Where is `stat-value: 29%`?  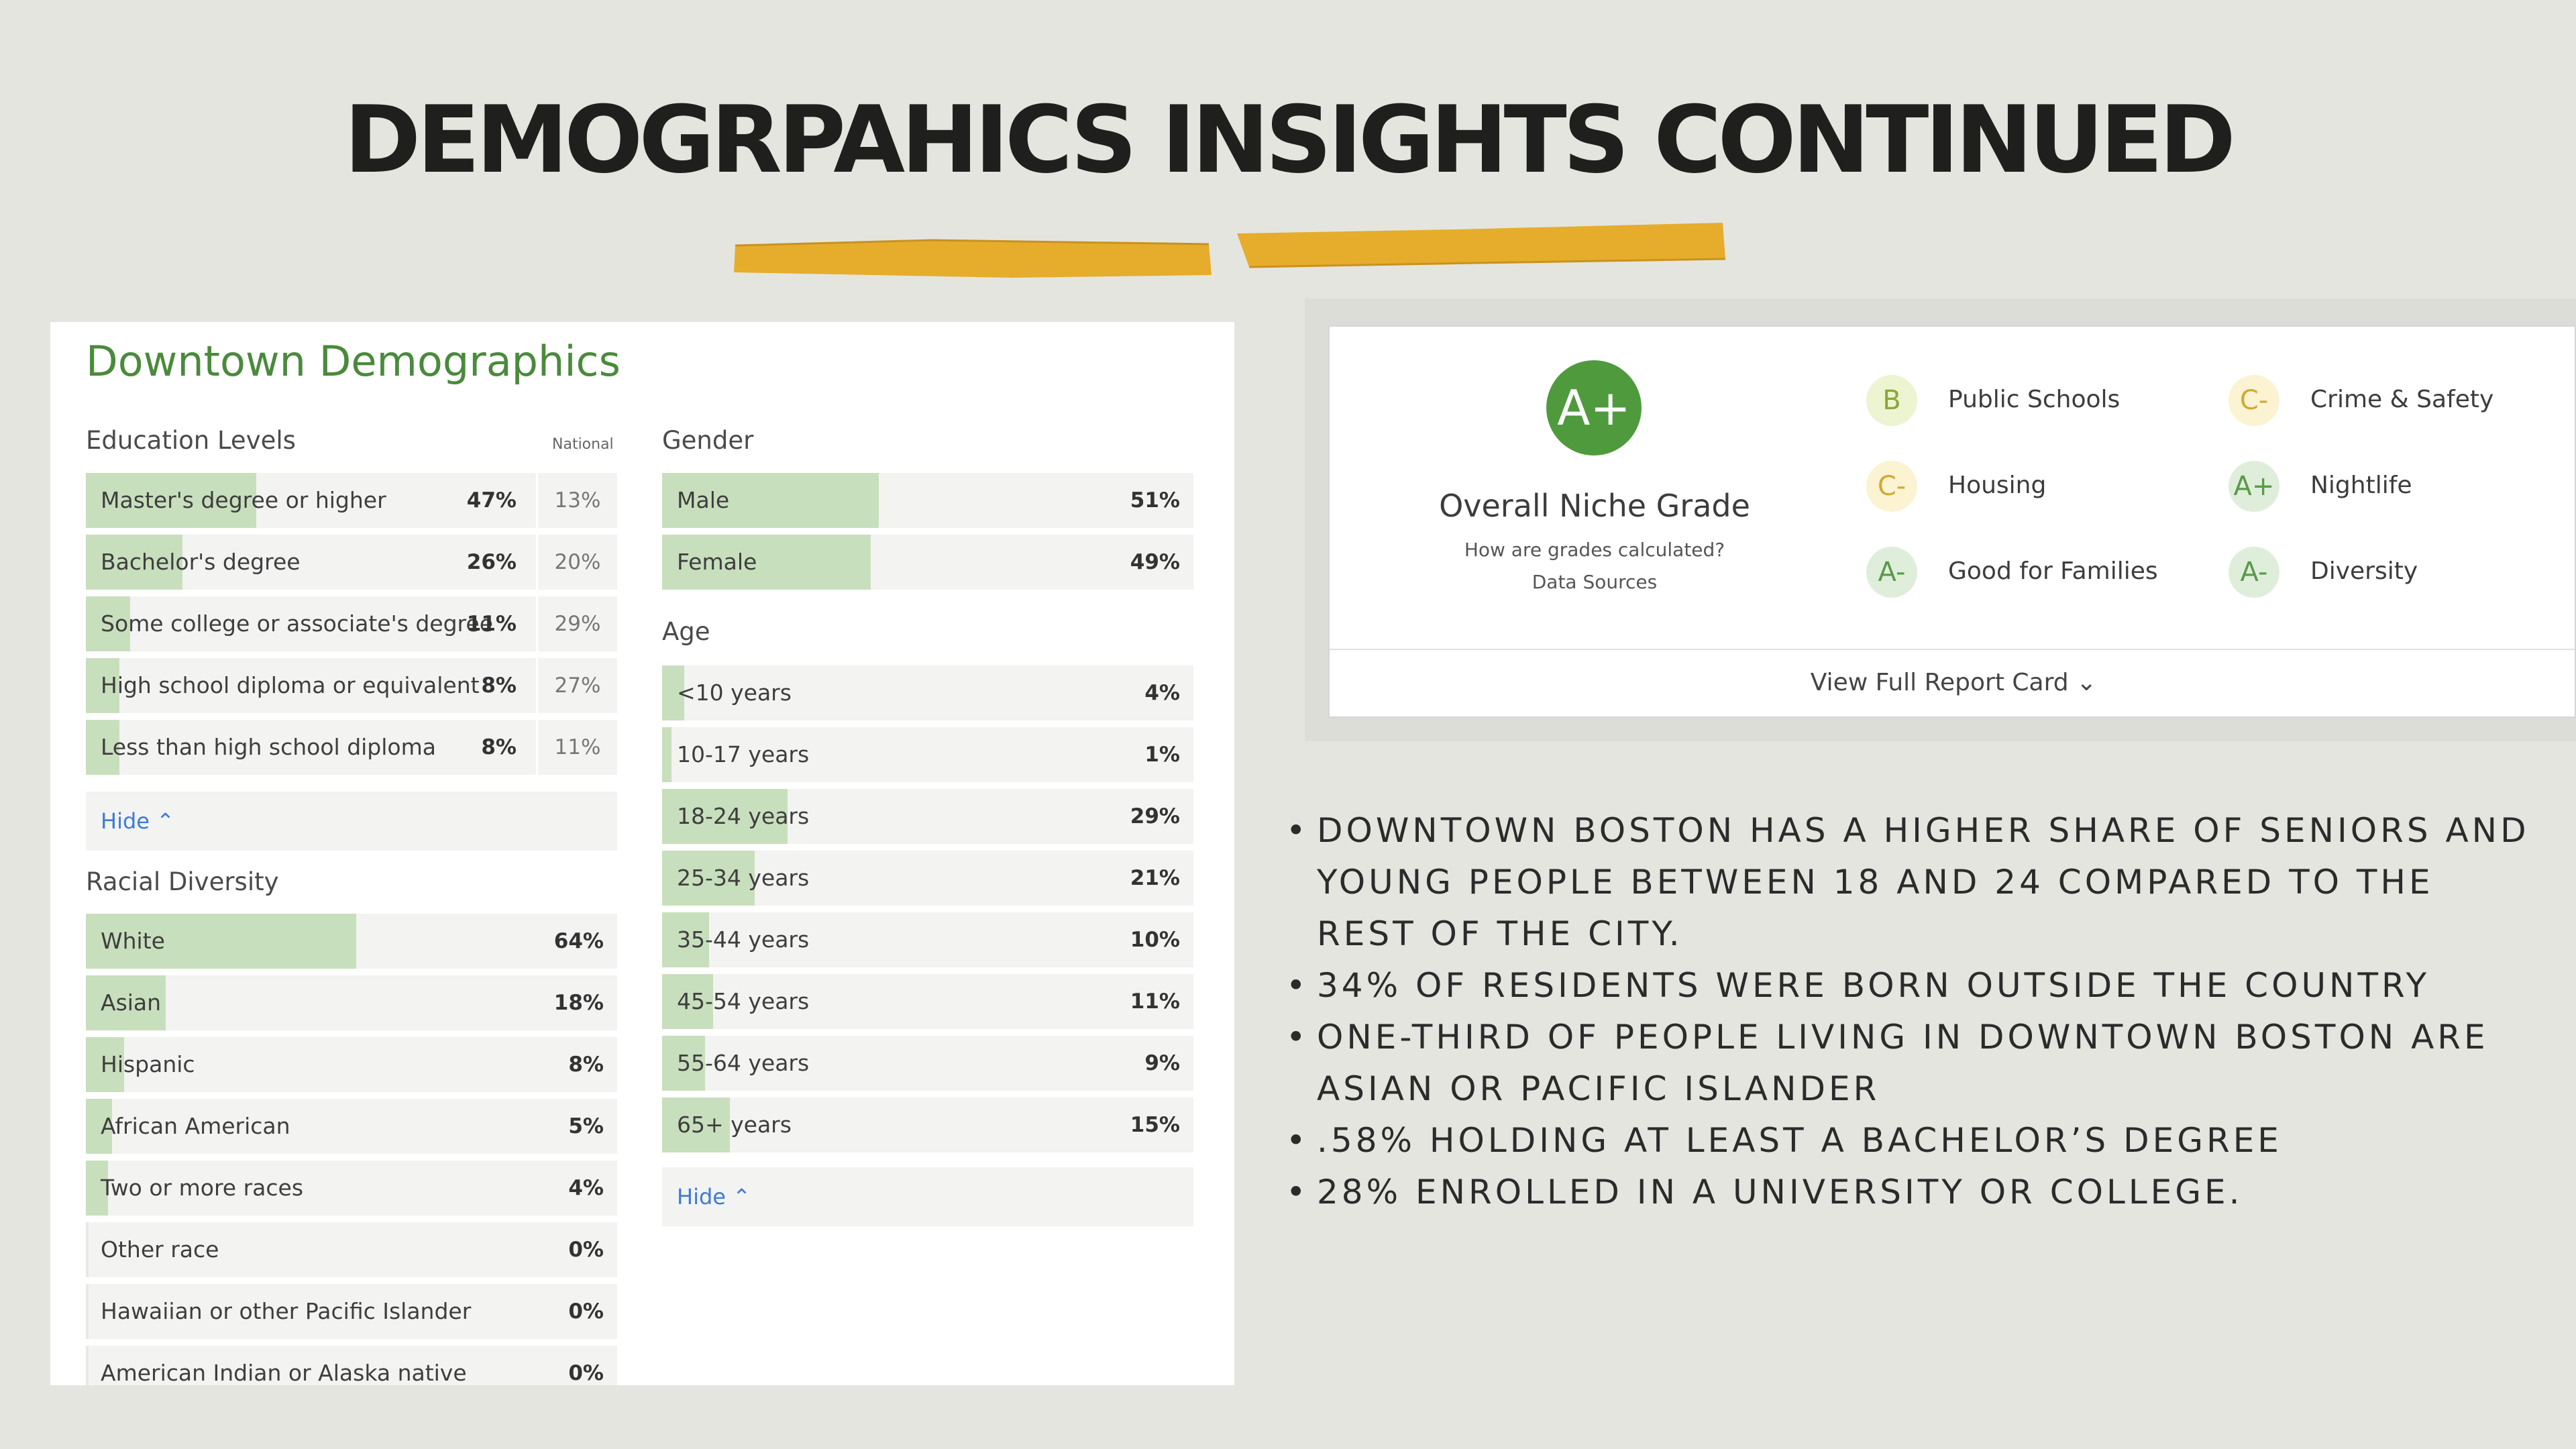
stat-value: 29% is located at coordinates (1155, 816).